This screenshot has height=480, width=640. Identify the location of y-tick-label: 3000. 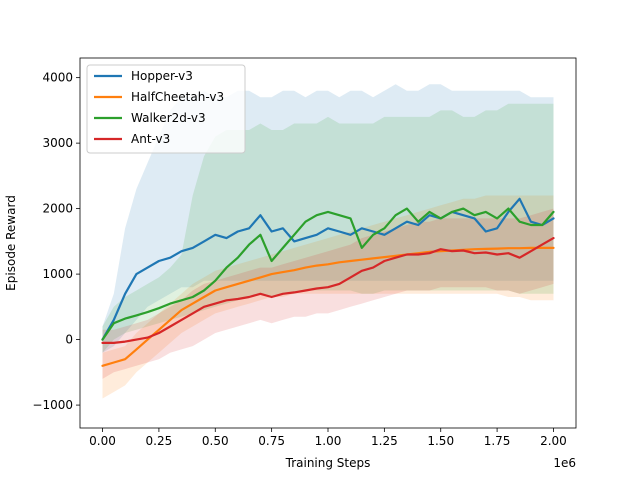
(57, 143).